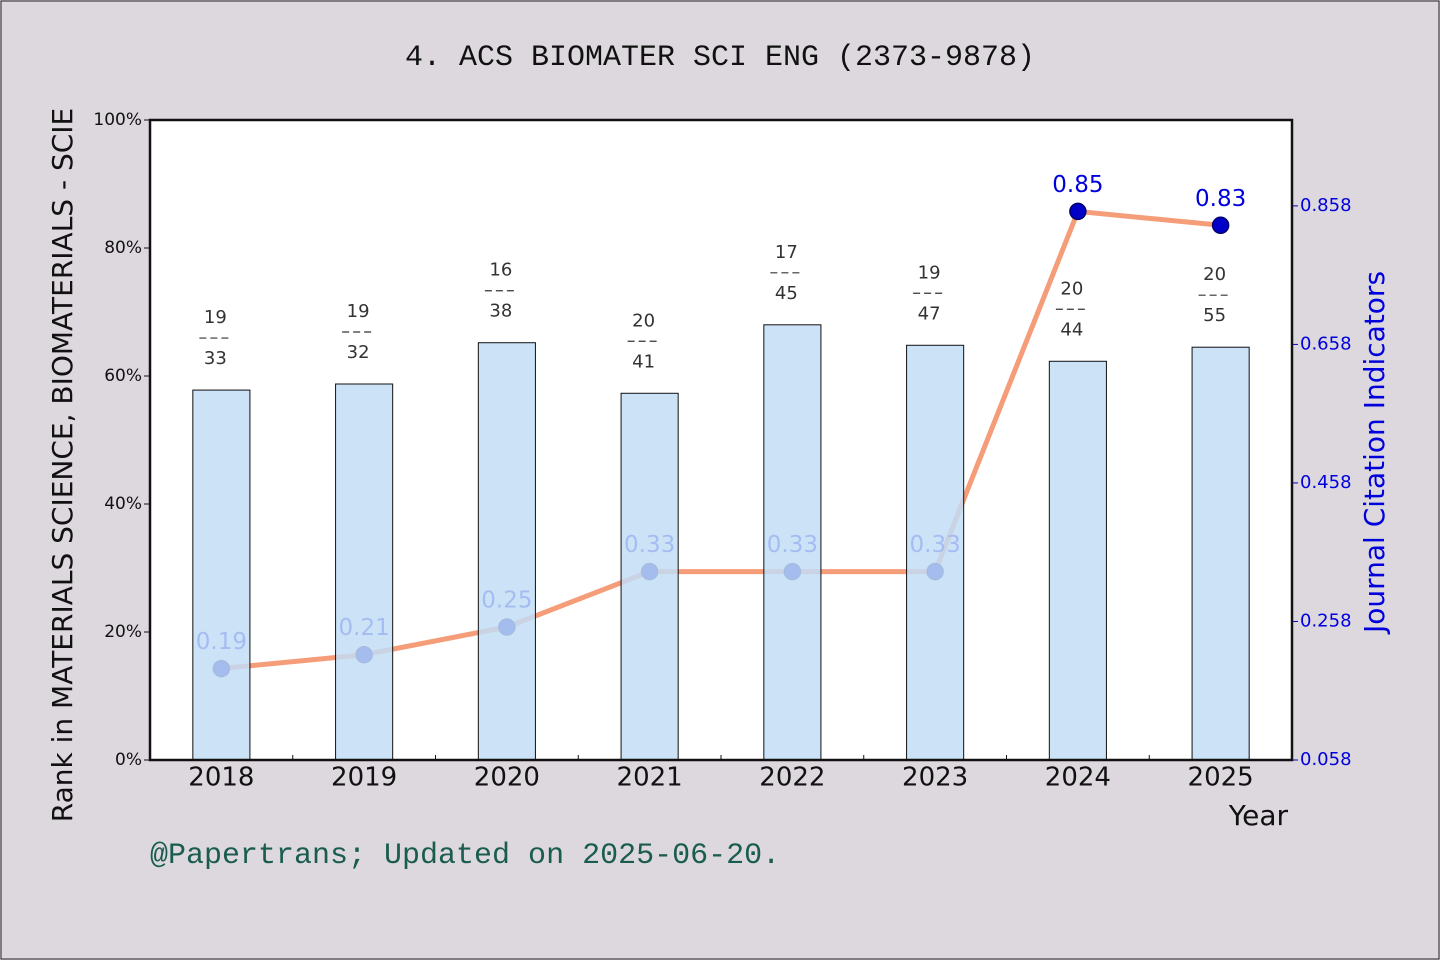  What do you see at coordinates (1078, 778) in the screenshot?
I see `x-tick-label: 2024` at bounding box center [1078, 778].